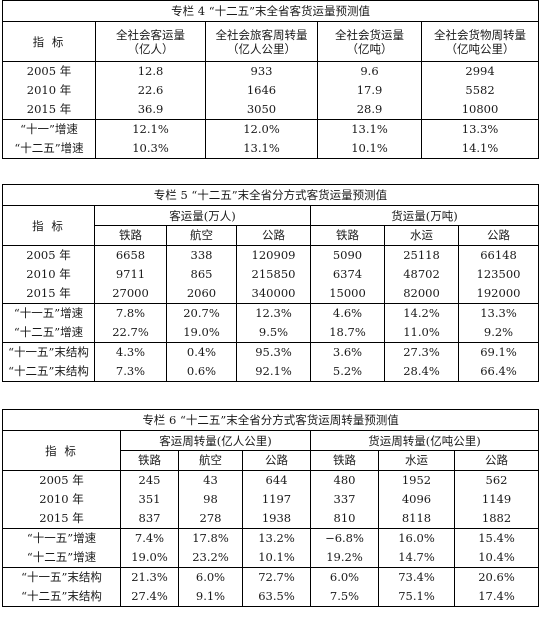 This screenshot has height=627, width=549. I want to click on t5-group-freight: 货运量(万吨), so click(424, 215).